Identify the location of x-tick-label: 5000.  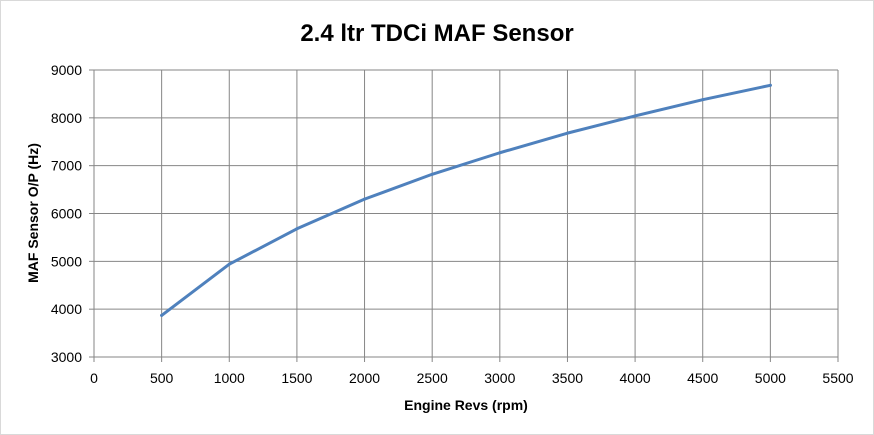
(770, 378).